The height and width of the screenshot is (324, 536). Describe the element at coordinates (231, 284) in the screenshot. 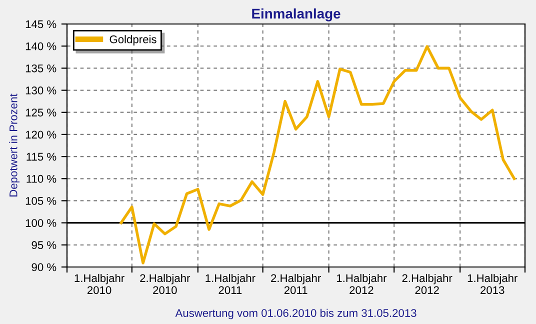

I see `x-tick-label: 1.Halbjahr 2011` at that location.